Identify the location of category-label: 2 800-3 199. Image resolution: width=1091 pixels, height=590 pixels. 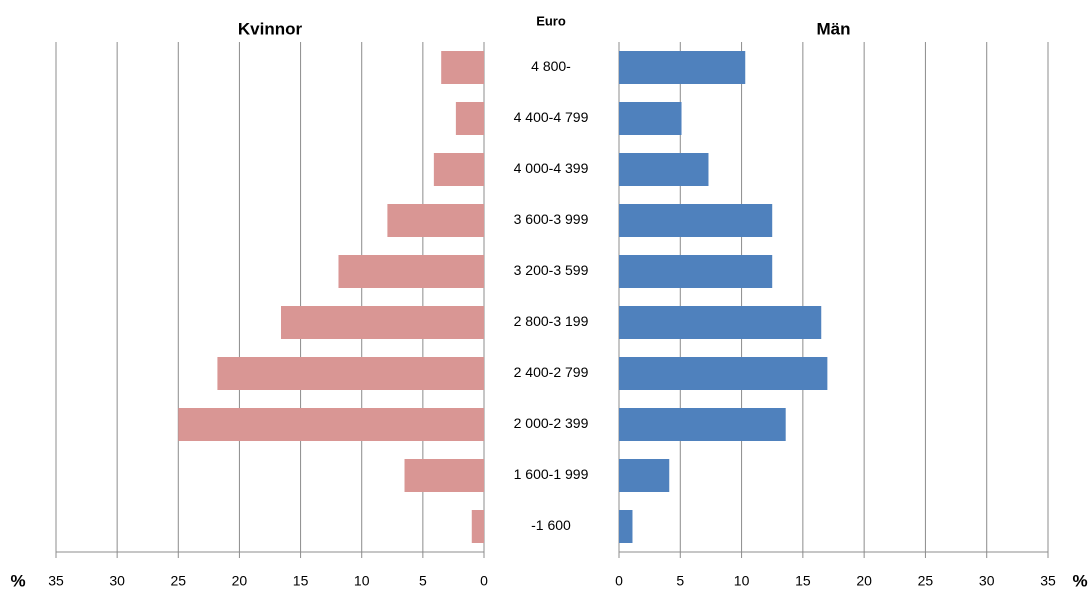
(551, 321).